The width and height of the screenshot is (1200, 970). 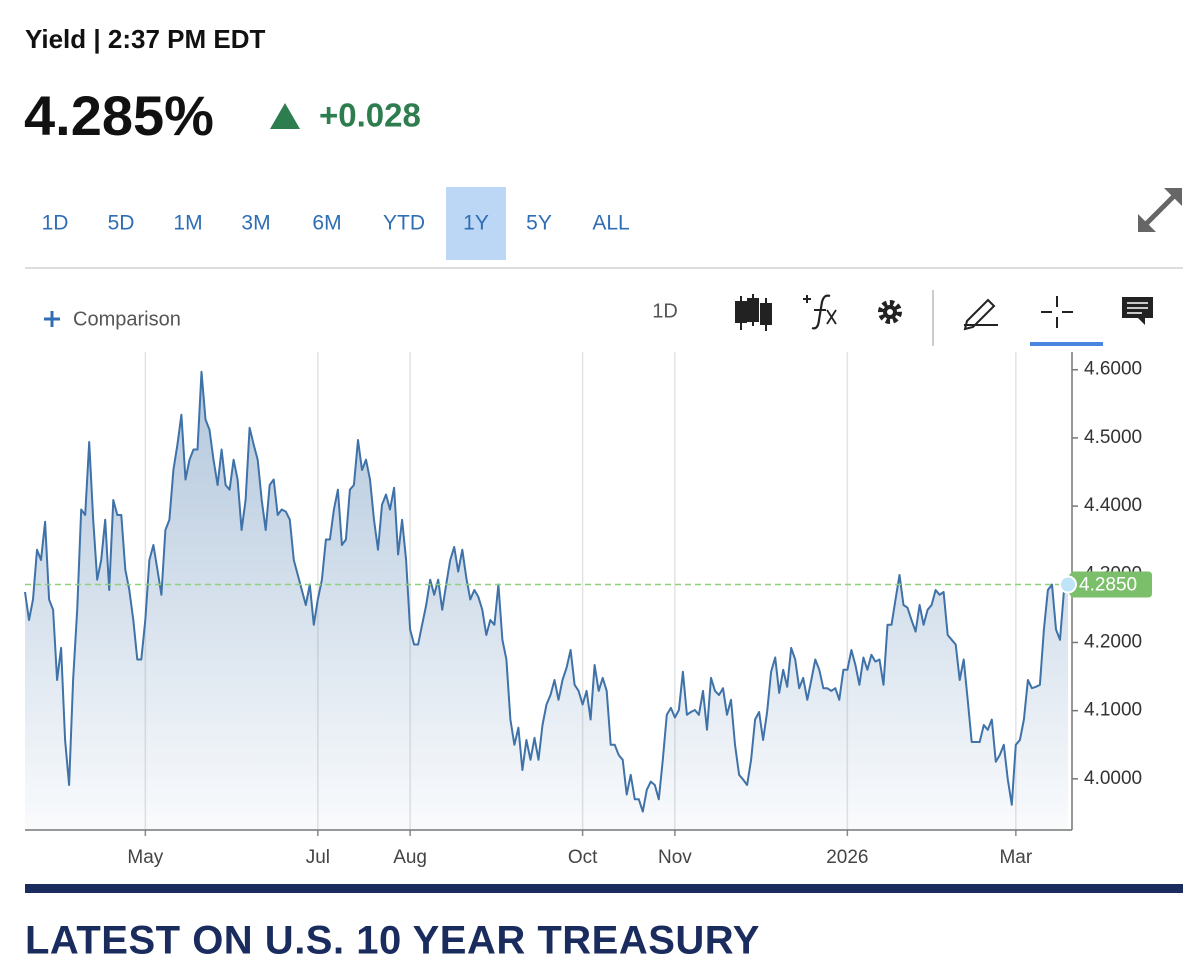 What do you see at coordinates (255, 223) in the screenshot?
I see `range-button: 3M` at bounding box center [255, 223].